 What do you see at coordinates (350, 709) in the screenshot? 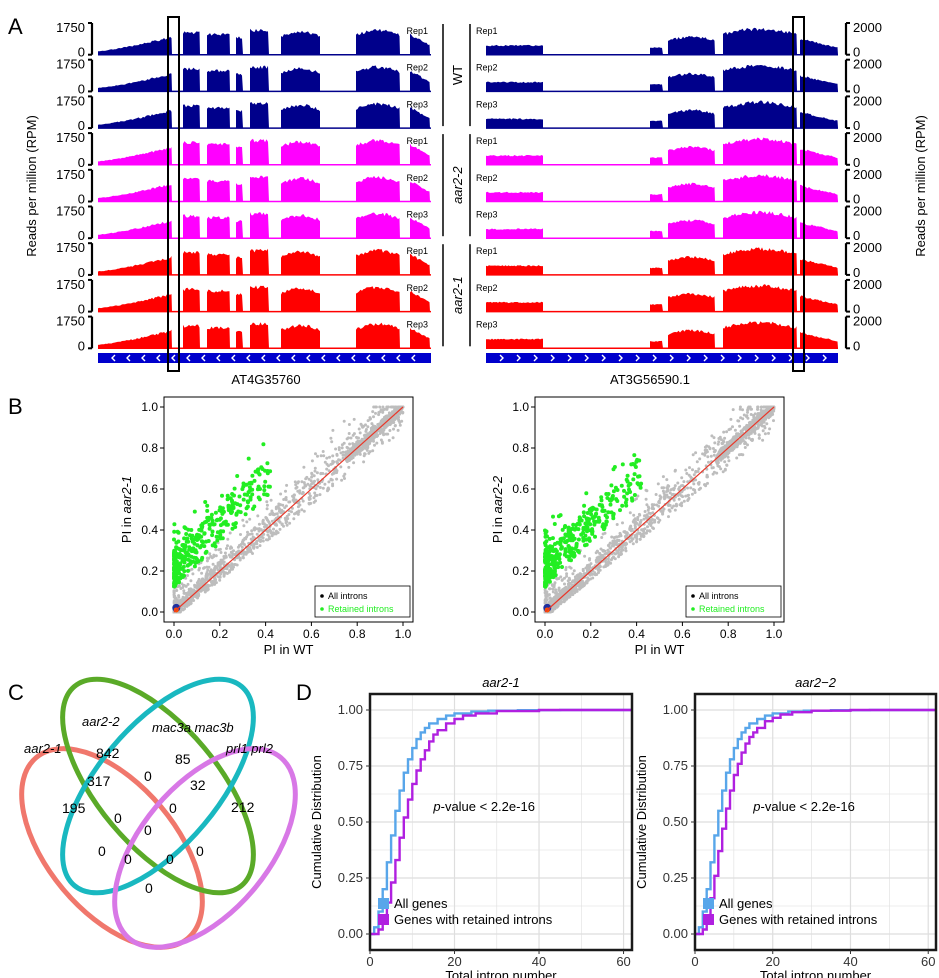
I see `y-tick-label: 1.00` at bounding box center [350, 709].